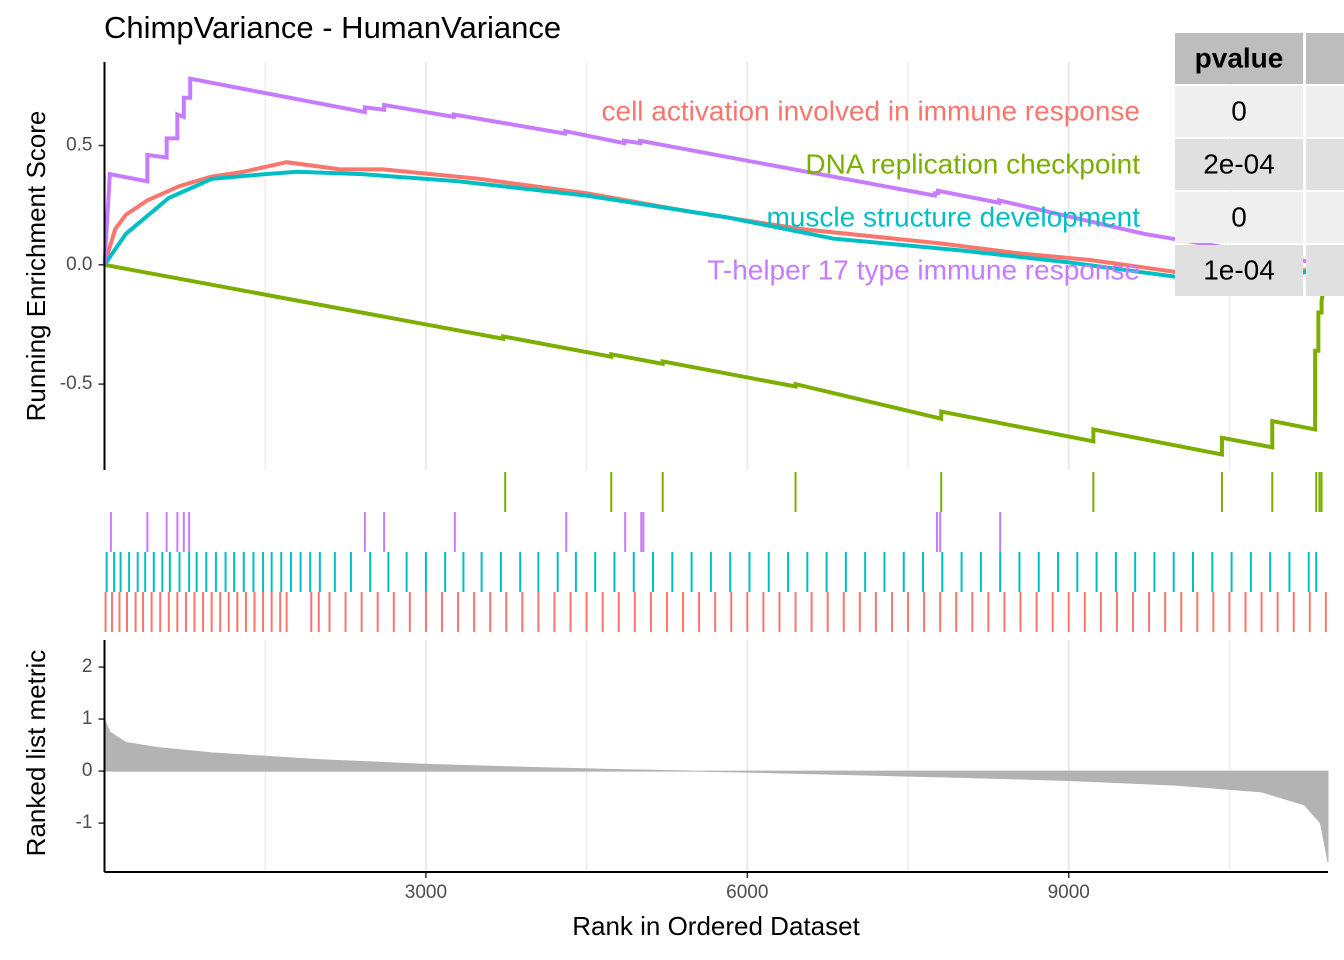 The width and height of the screenshot is (1344, 960). Describe the element at coordinates (76, 383) in the screenshot. I see `y-tick-label: -0.5` at that location.